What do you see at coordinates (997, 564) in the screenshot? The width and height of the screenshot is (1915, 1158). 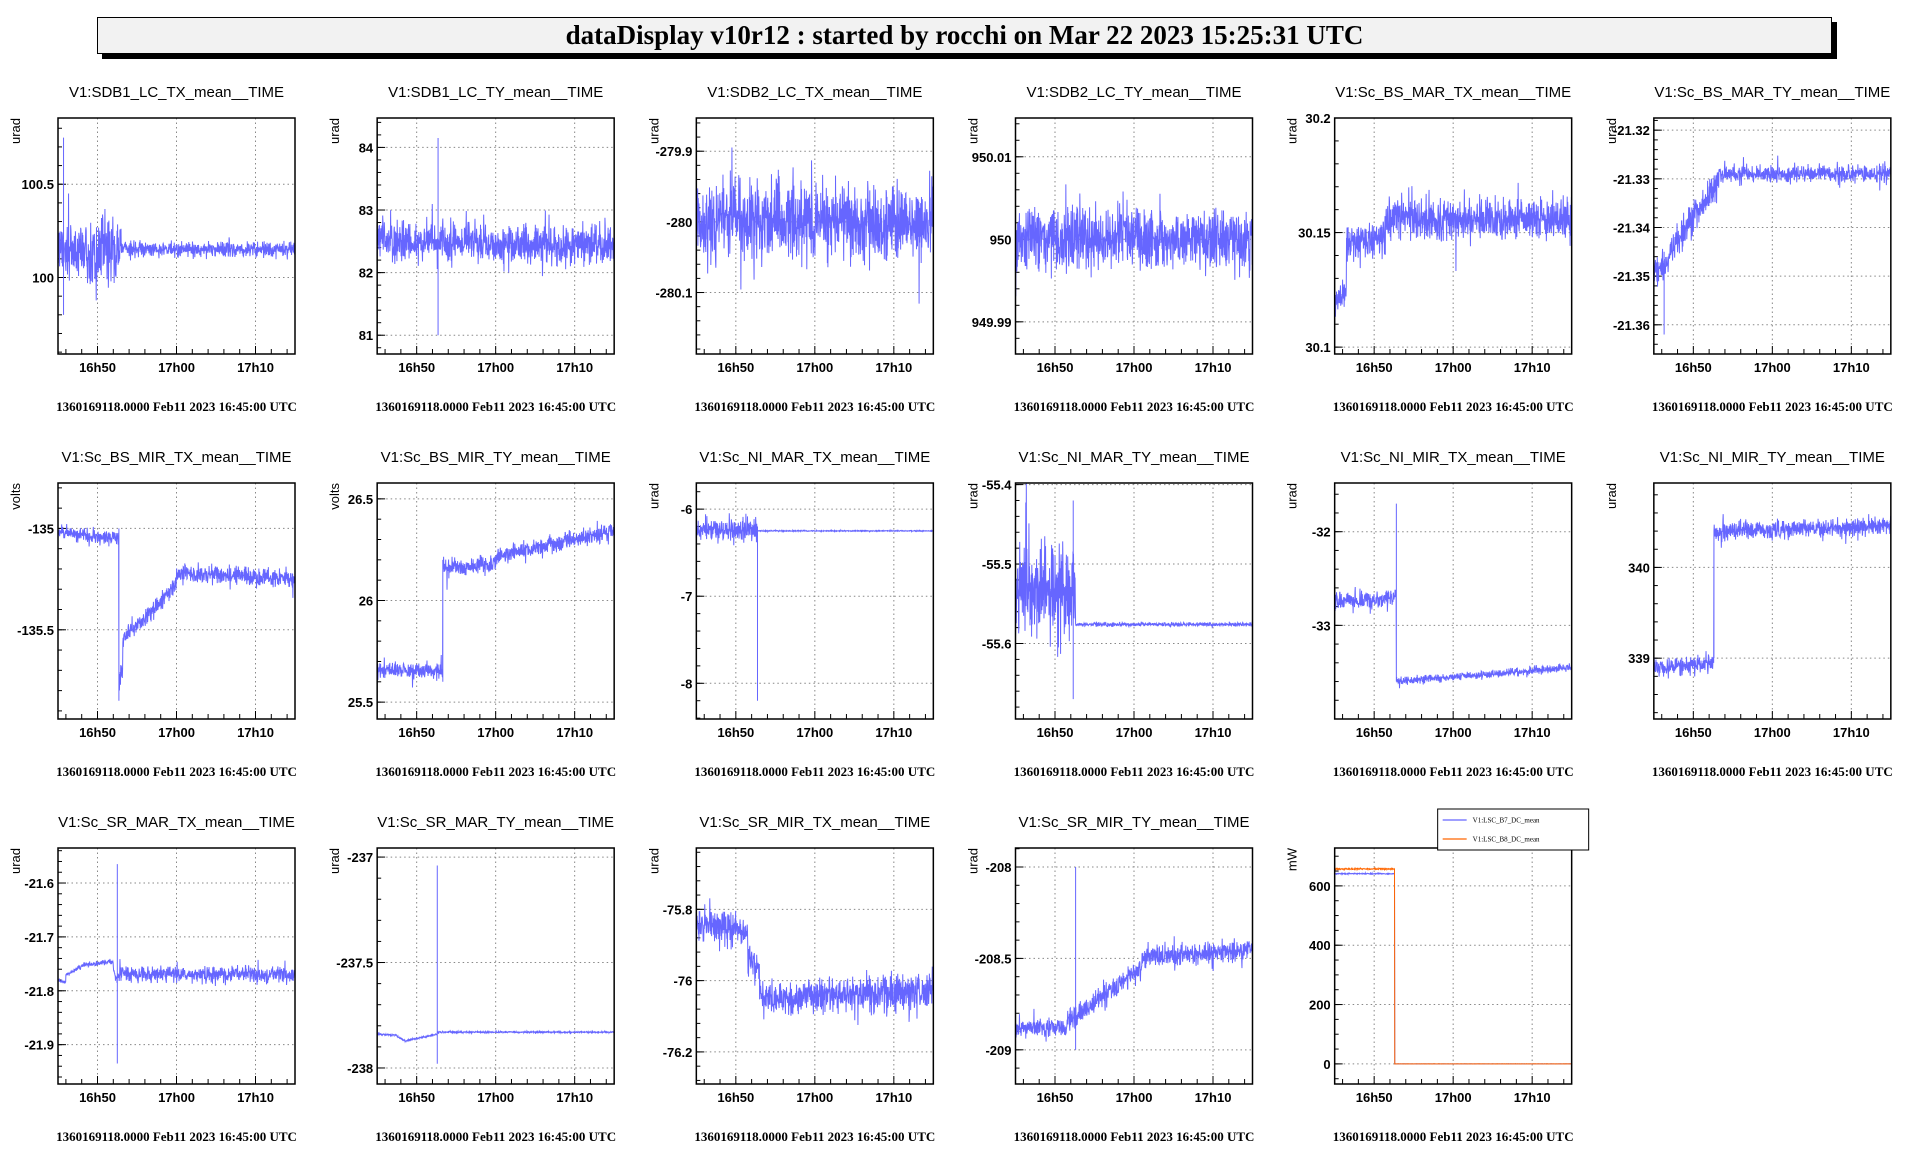 I see `y-tick-label: -55.5` at bounding box center [997, 564].